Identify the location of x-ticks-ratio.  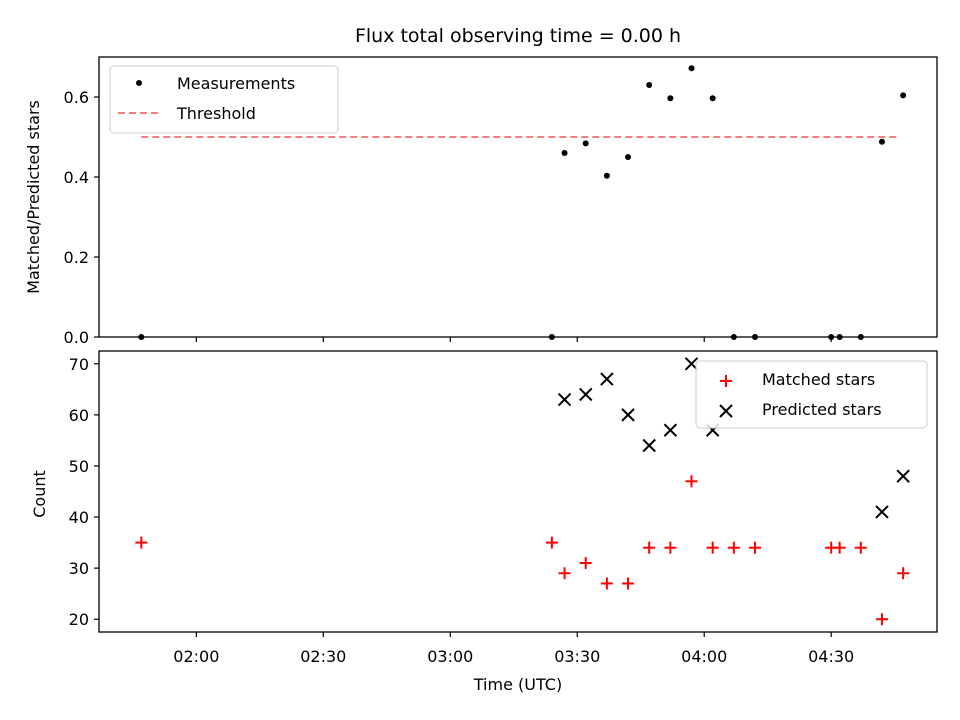
(513, 339).